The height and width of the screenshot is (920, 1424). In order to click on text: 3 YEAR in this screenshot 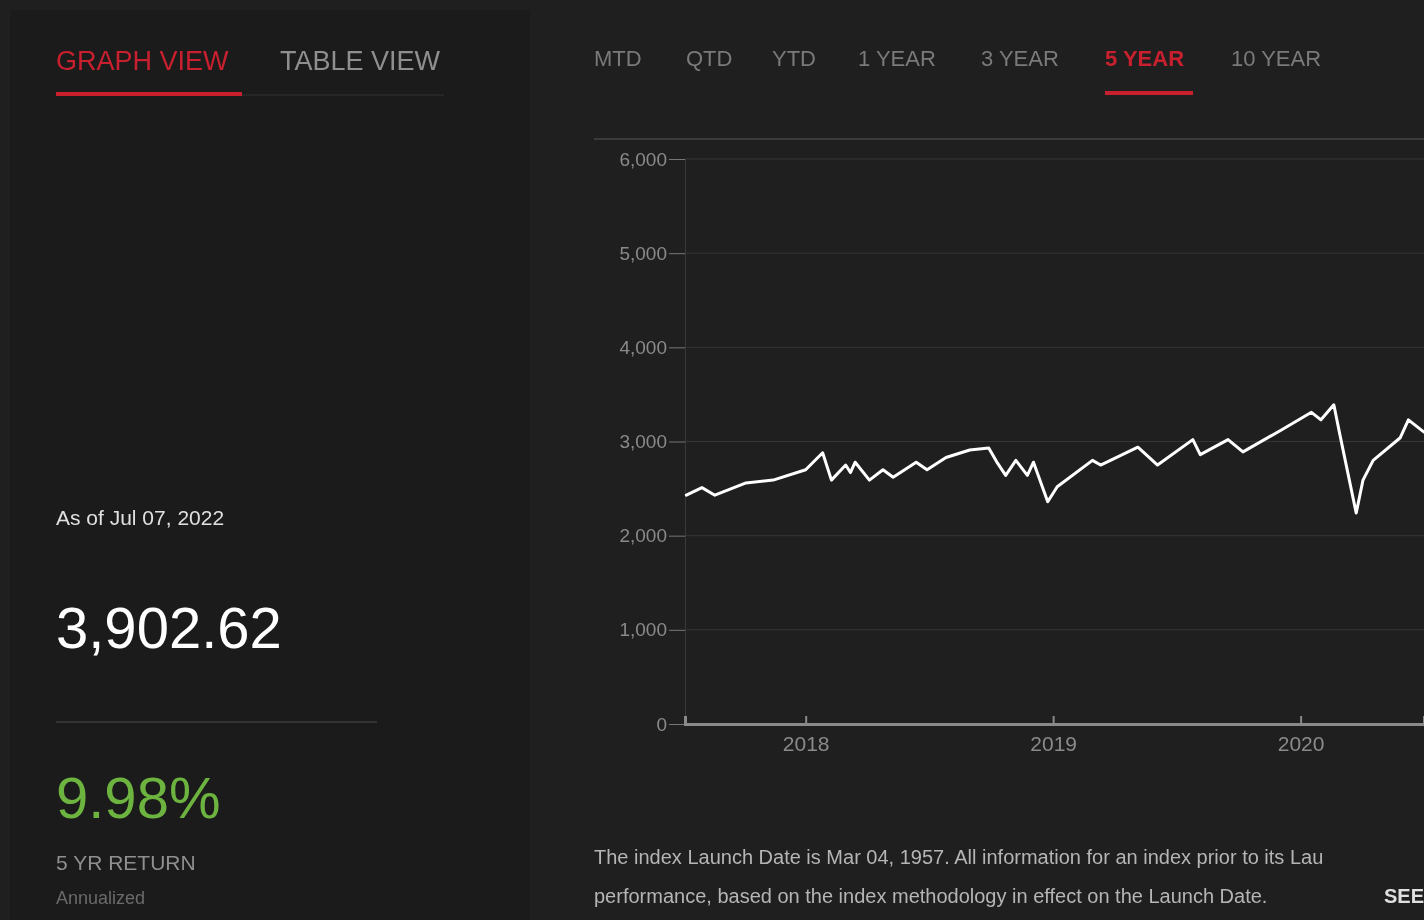, I will do `click(1020, 58)`.